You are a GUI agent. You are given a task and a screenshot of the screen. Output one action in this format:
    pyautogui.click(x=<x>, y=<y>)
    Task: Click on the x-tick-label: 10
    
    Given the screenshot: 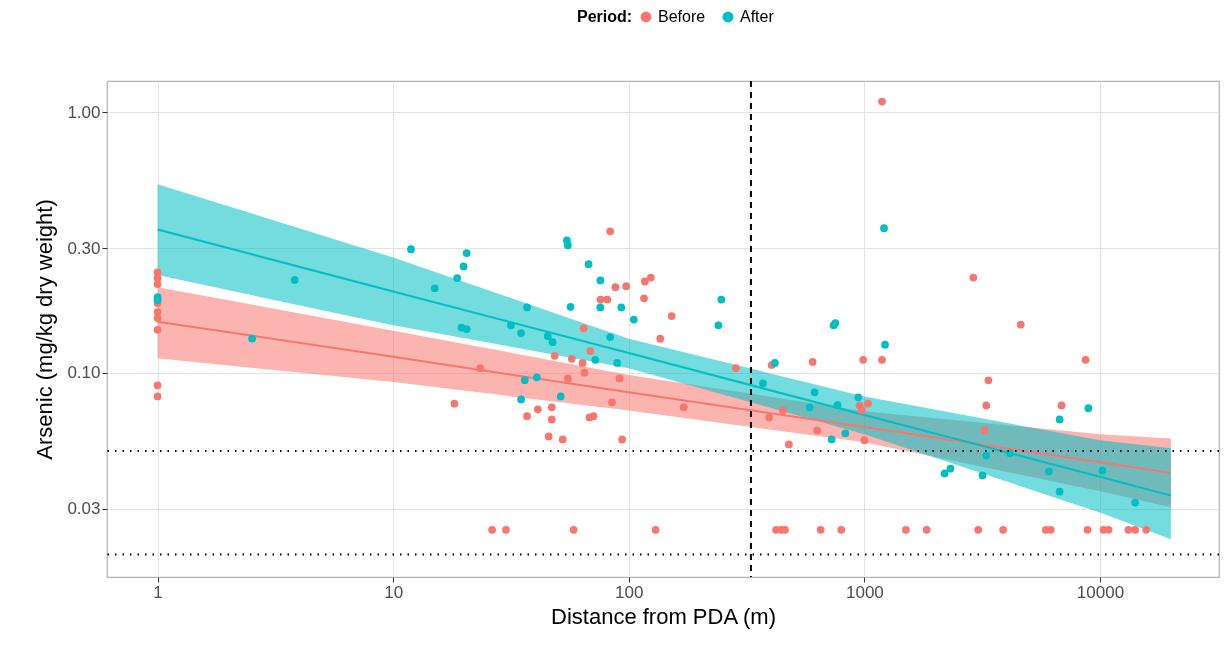 What is the action you would take?
    pyautogui.click(x=394, y=592)
    